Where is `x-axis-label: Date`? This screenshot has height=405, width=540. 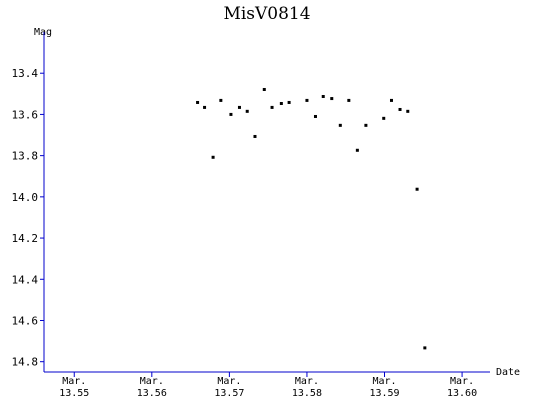
x-axis-label: Date is located at coordinates (508, 372).